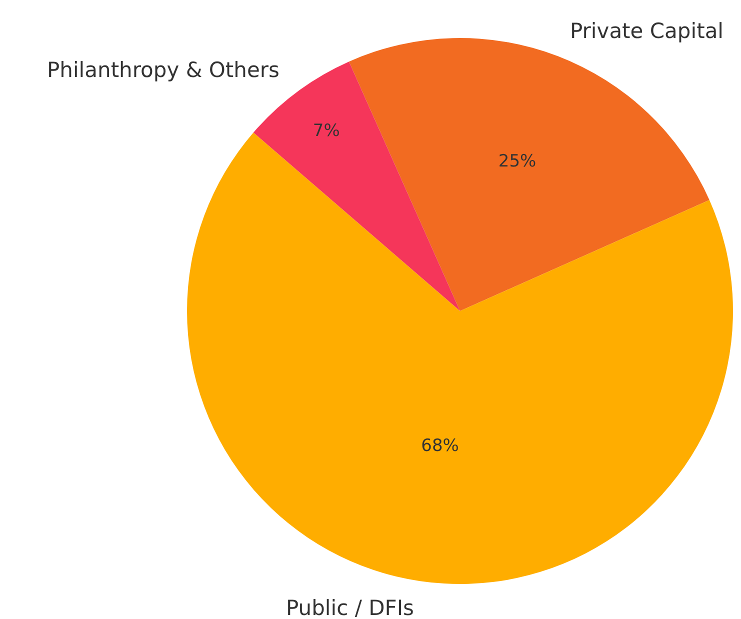 This screenshot has width=741, height=619. Describe the element at coordinates (517, 162) in the screenshot. I see `data-label: 25%` at that location.